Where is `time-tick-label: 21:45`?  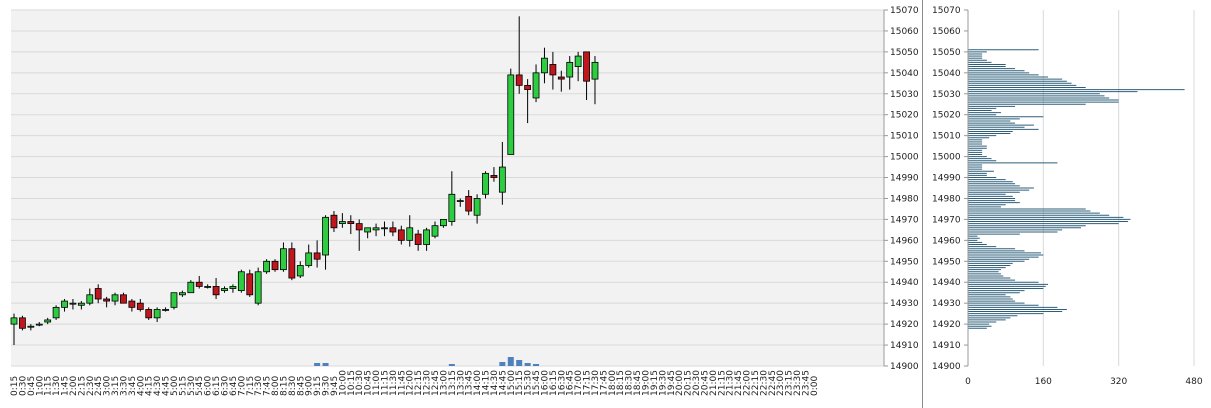 time-tick-label: 21:45 is located at coordinates (739, 383).